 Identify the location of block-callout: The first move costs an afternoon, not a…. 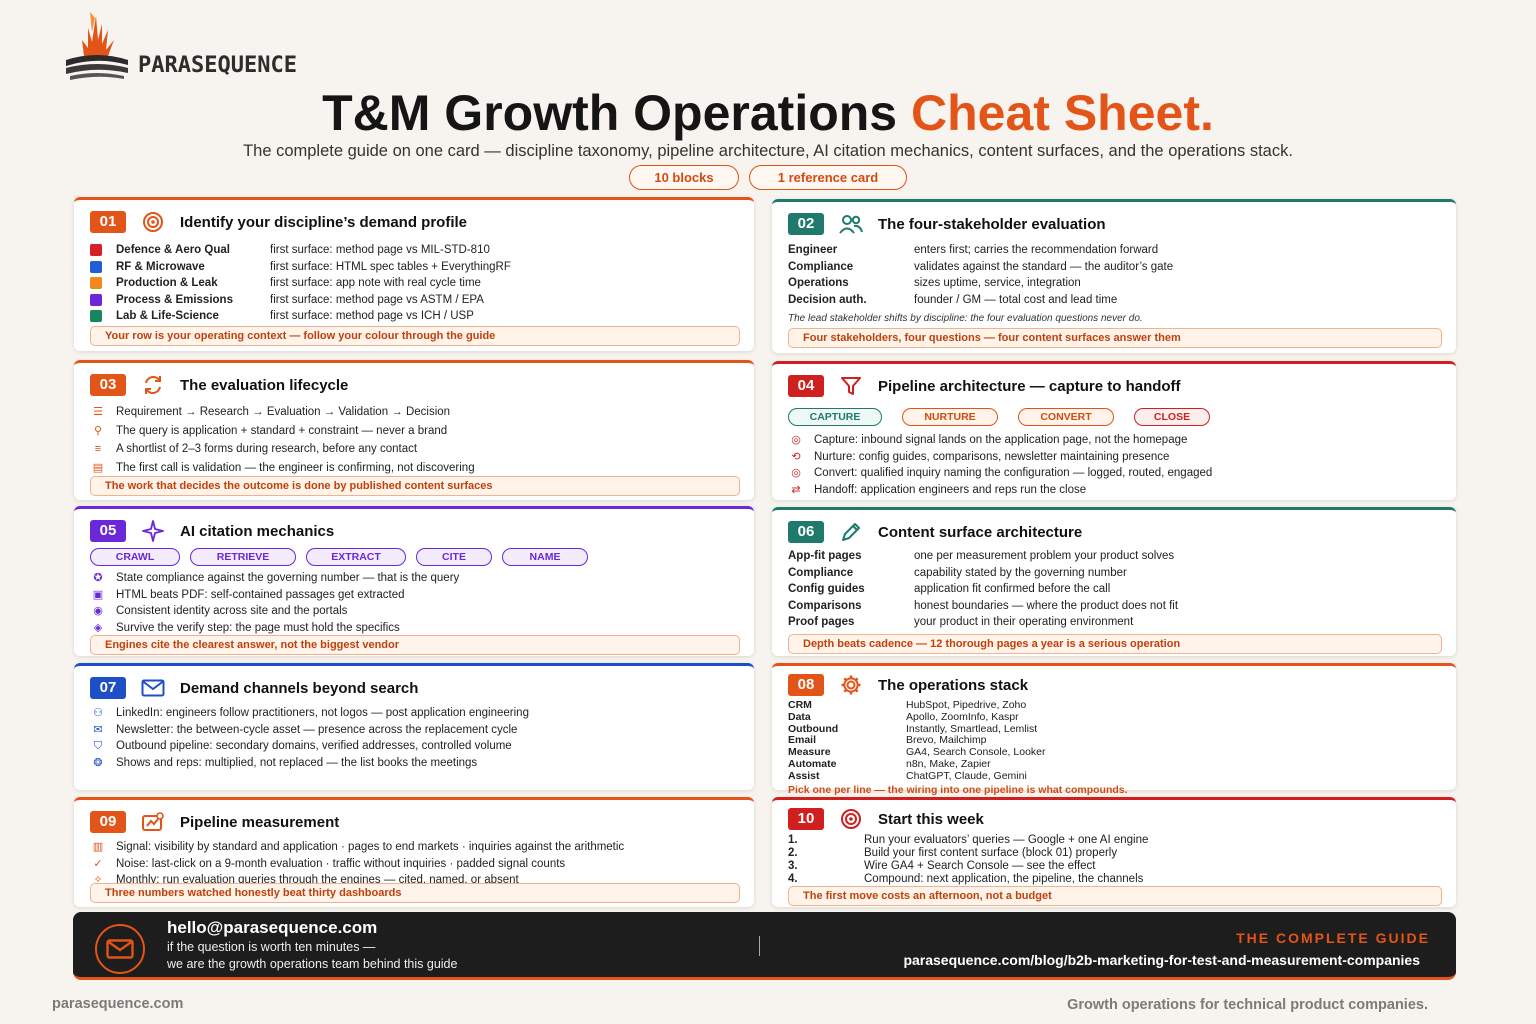
(1115, 896).